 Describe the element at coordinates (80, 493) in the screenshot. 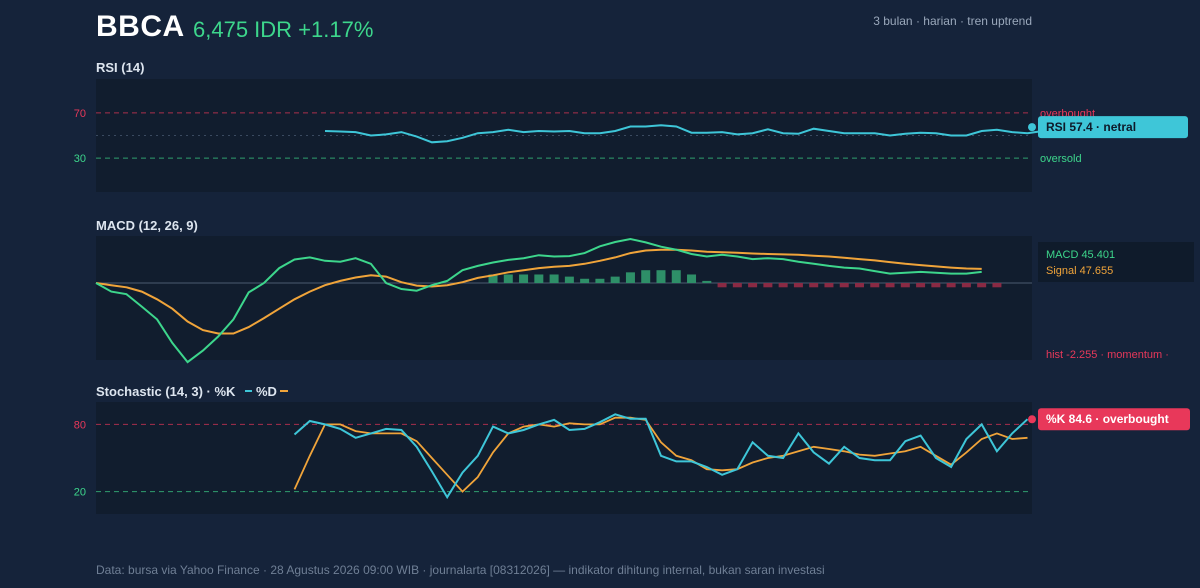

I see `stoch-tick-label: 20` at that location.